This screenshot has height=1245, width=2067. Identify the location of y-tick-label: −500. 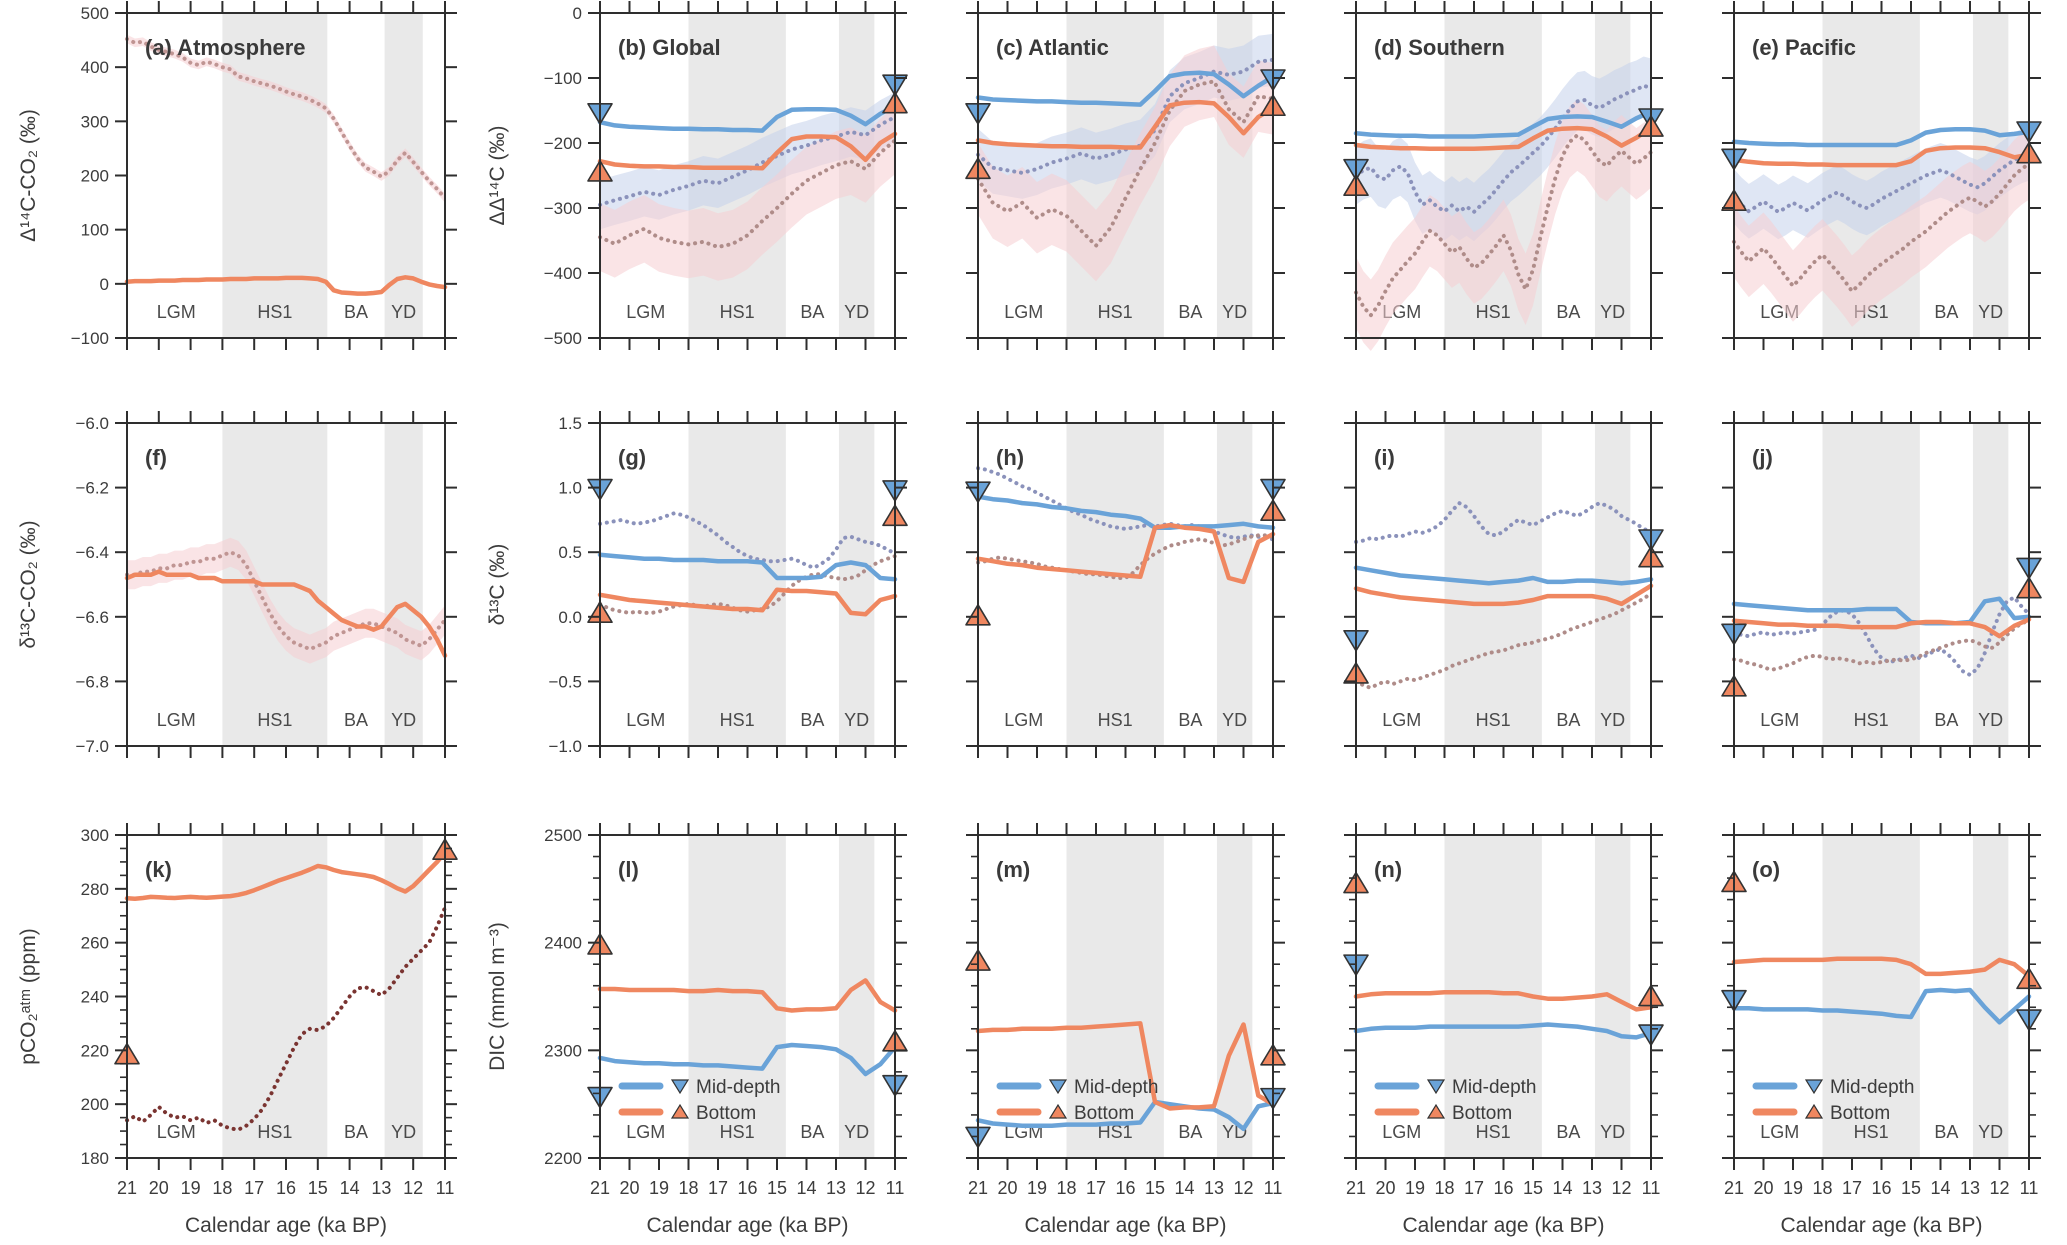
(563, 338).